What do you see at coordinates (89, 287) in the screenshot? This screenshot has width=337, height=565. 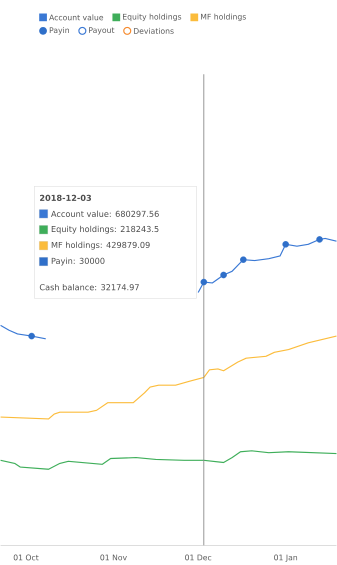 I see `annotation: Cash balance: 32174.97` at bounding box center [89, 287].